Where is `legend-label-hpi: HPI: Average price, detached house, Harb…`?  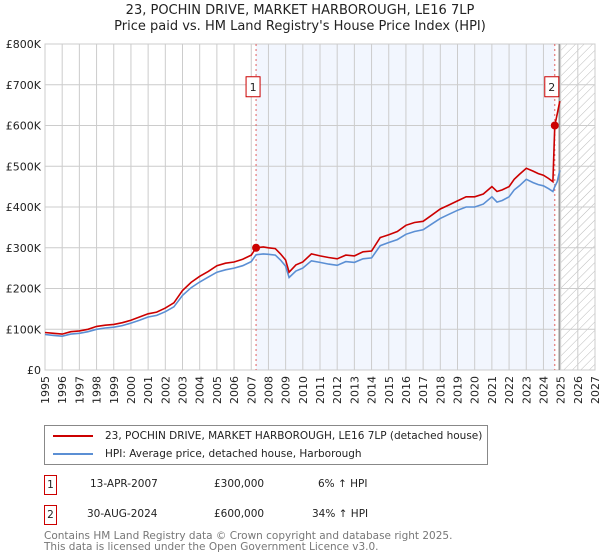
legend-label-hpi: HPI: Average price, detached house, Harb… is located at coordinates (233, 454).